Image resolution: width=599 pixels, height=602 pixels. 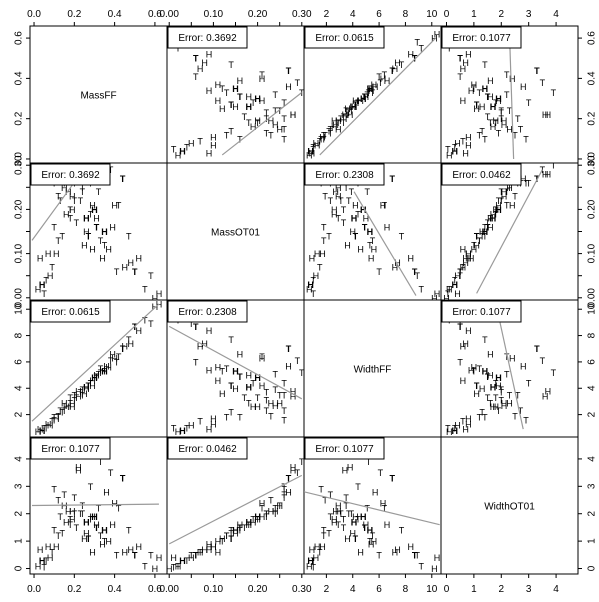 What do you see at coordinates (509, 505) in the screenshot?
I see `panel-frame` at bounding box center [509, 505].